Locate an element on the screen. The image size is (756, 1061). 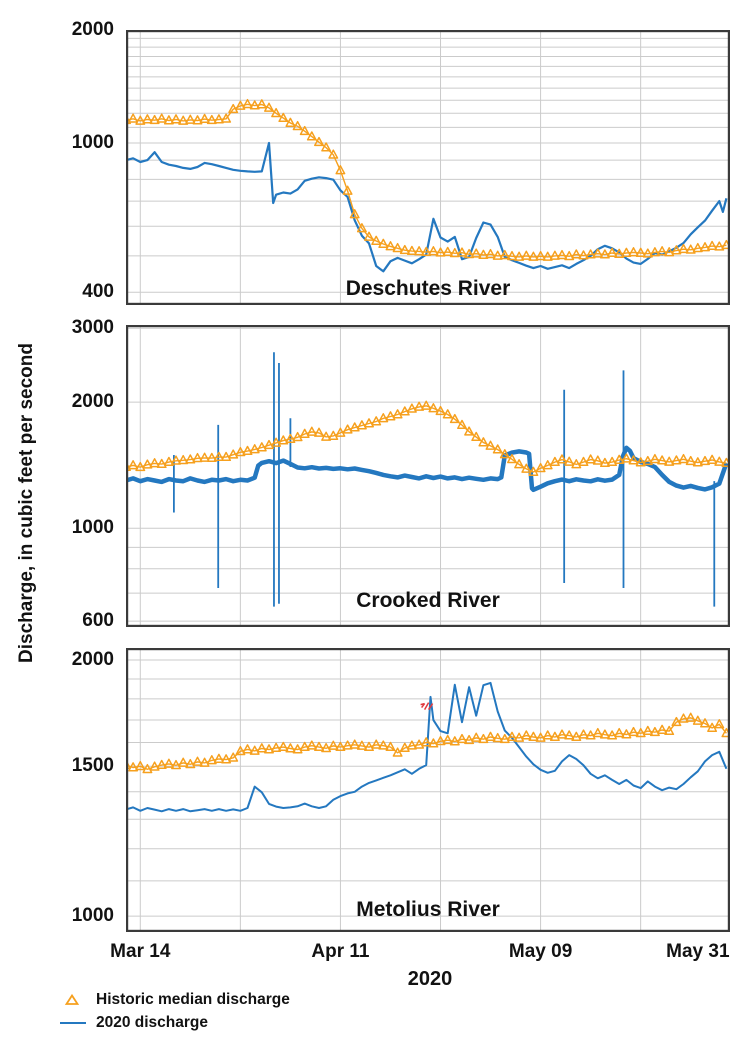
triangle-icon is located at coordinates (77, 1000).